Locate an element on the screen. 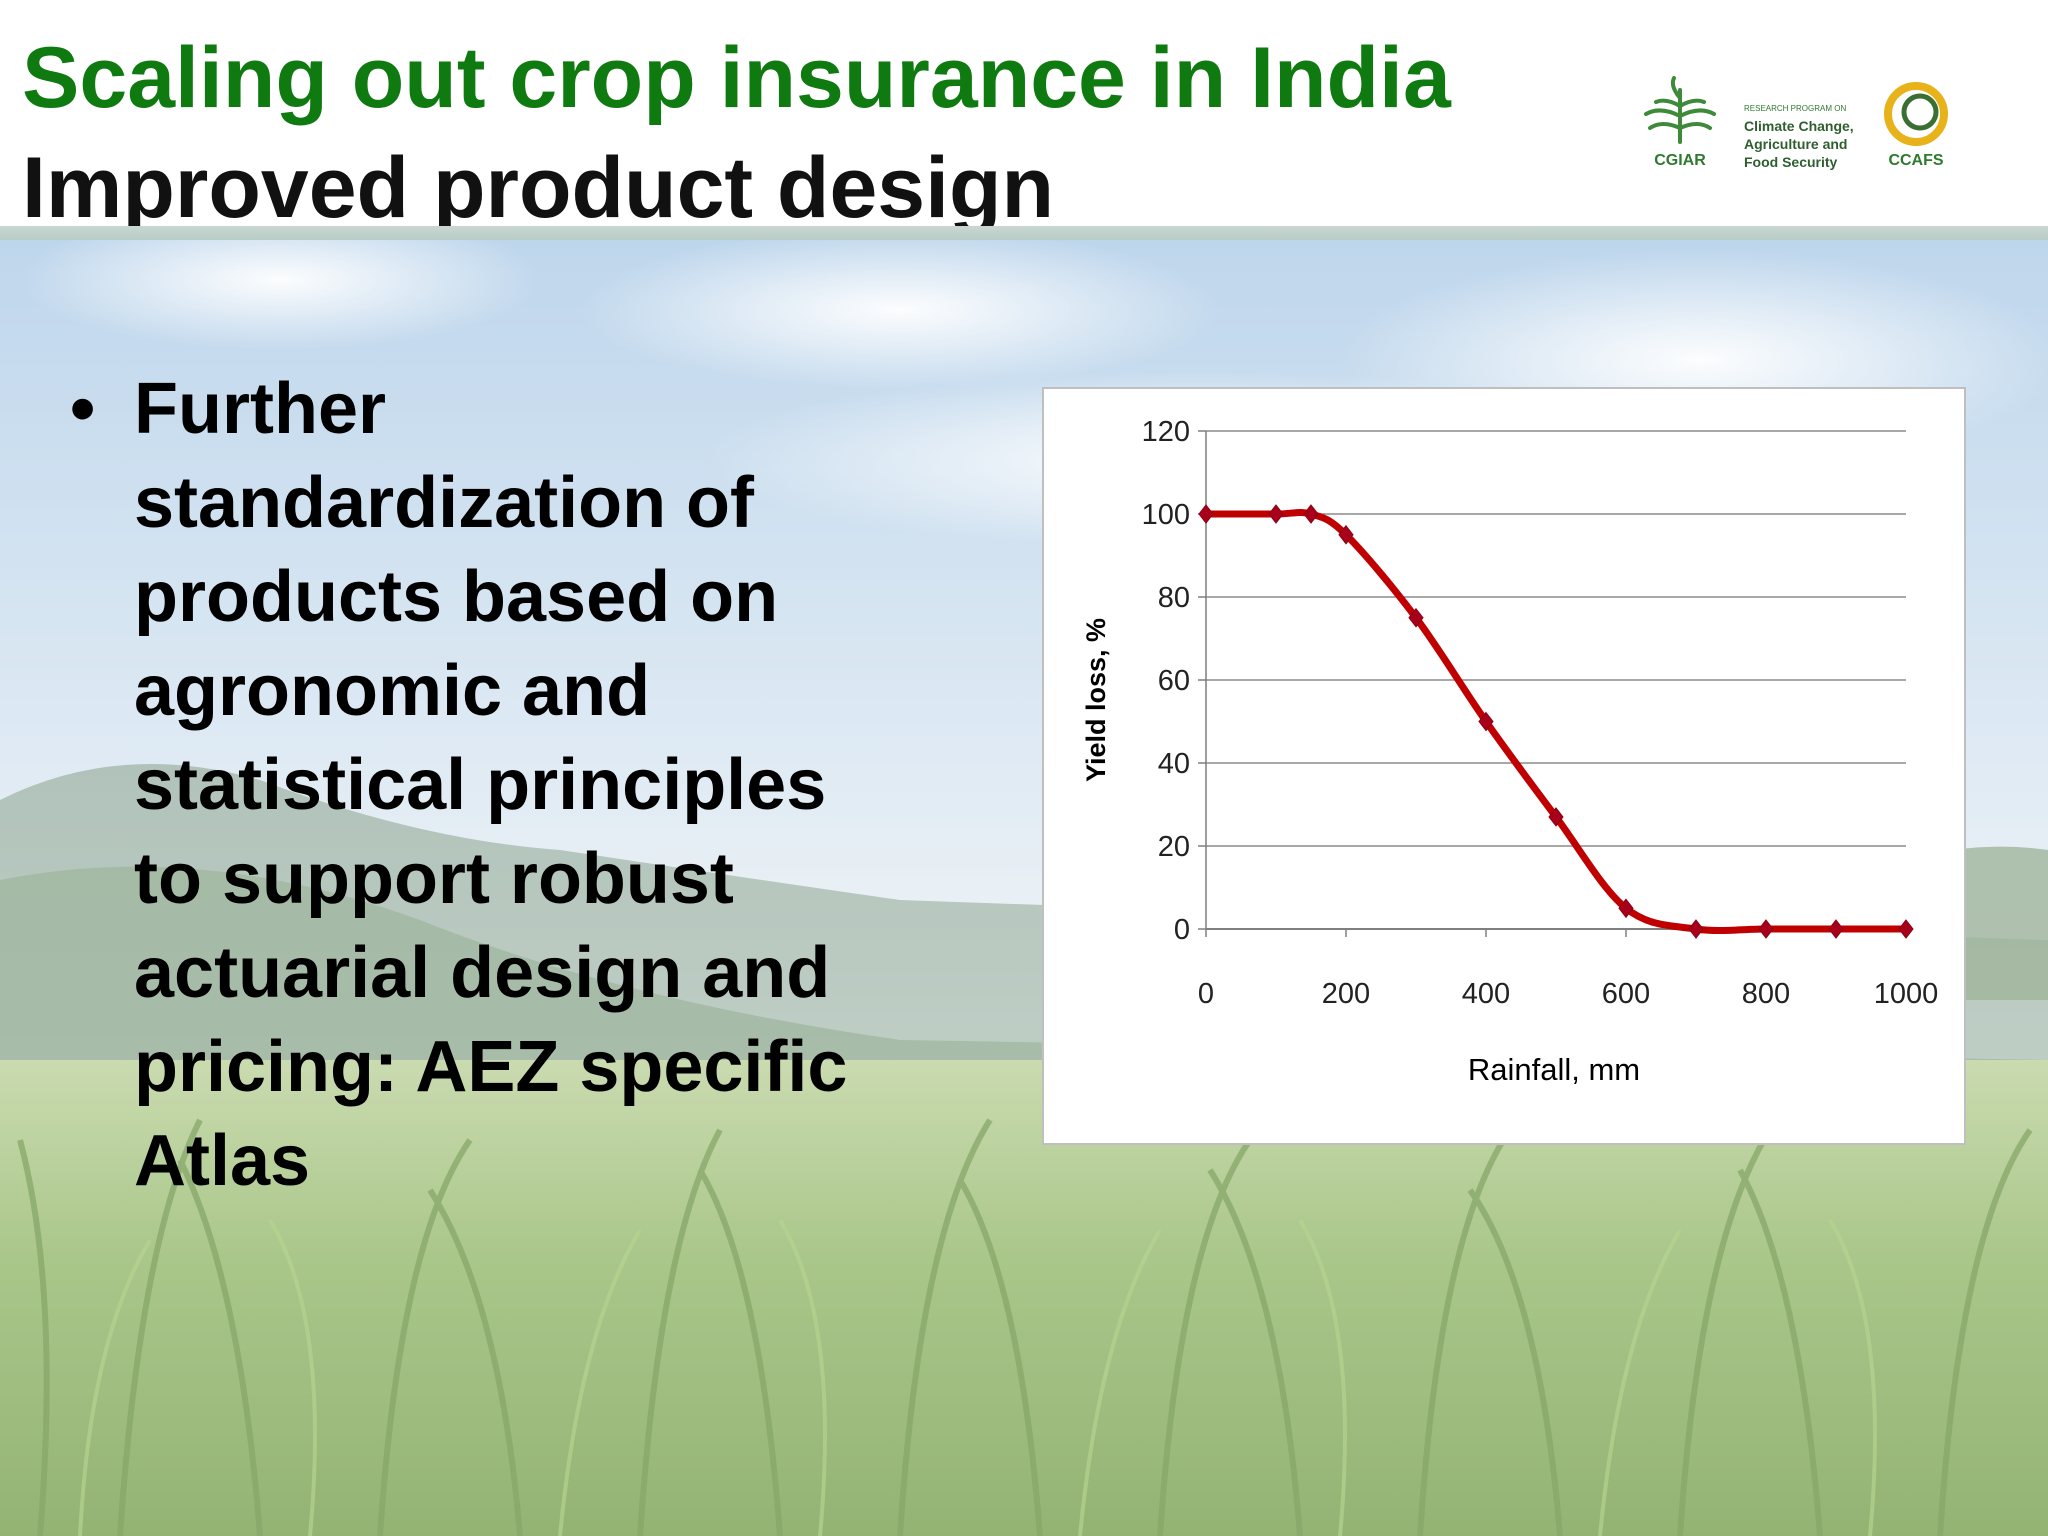 The image size is (2048, 1536). program-line-3: Food Security is located at coordinates (1791, 162).